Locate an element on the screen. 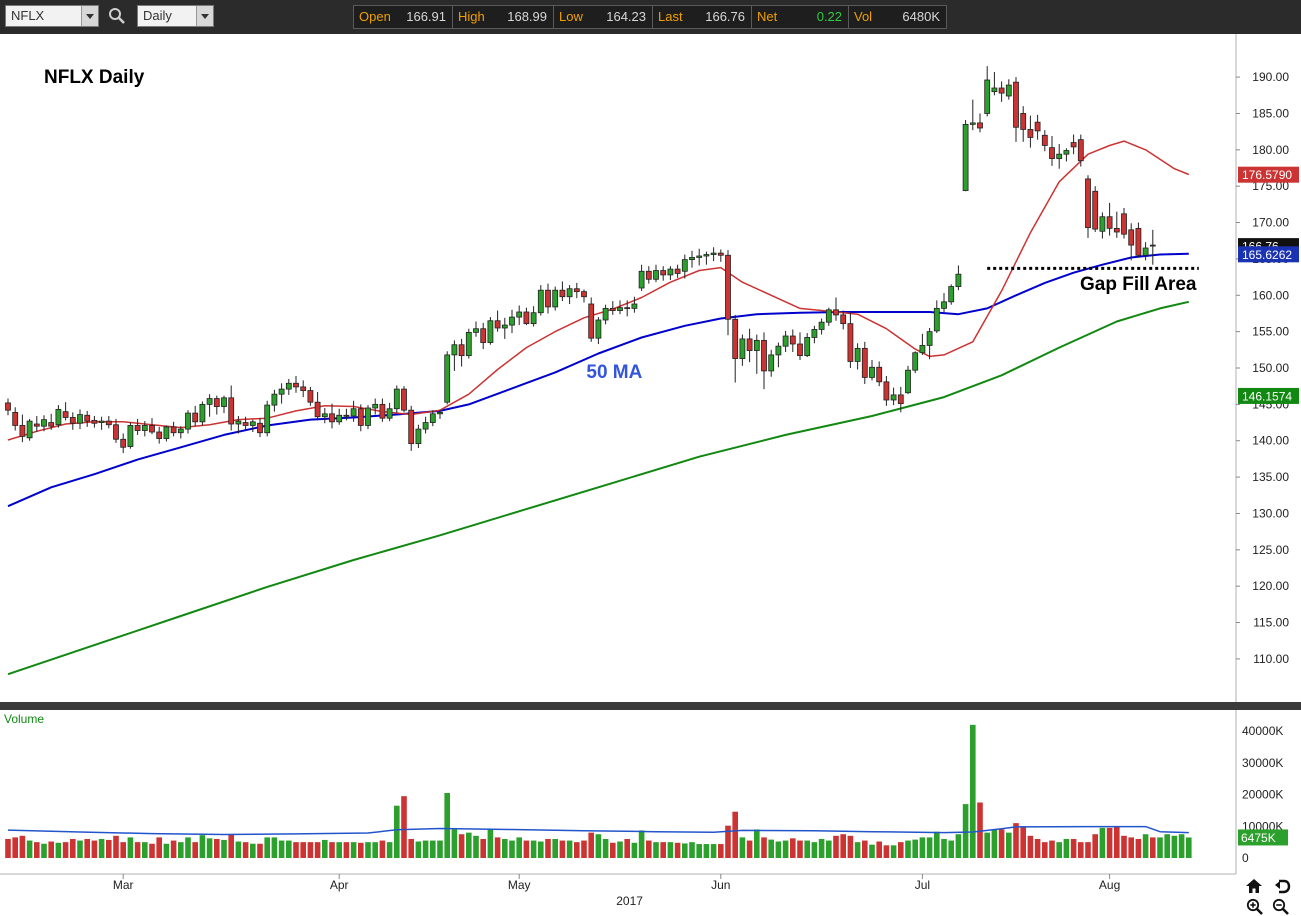 This screenshot has height=916, width=1301. volume-title: Volume is located at coordinates (24, 719).